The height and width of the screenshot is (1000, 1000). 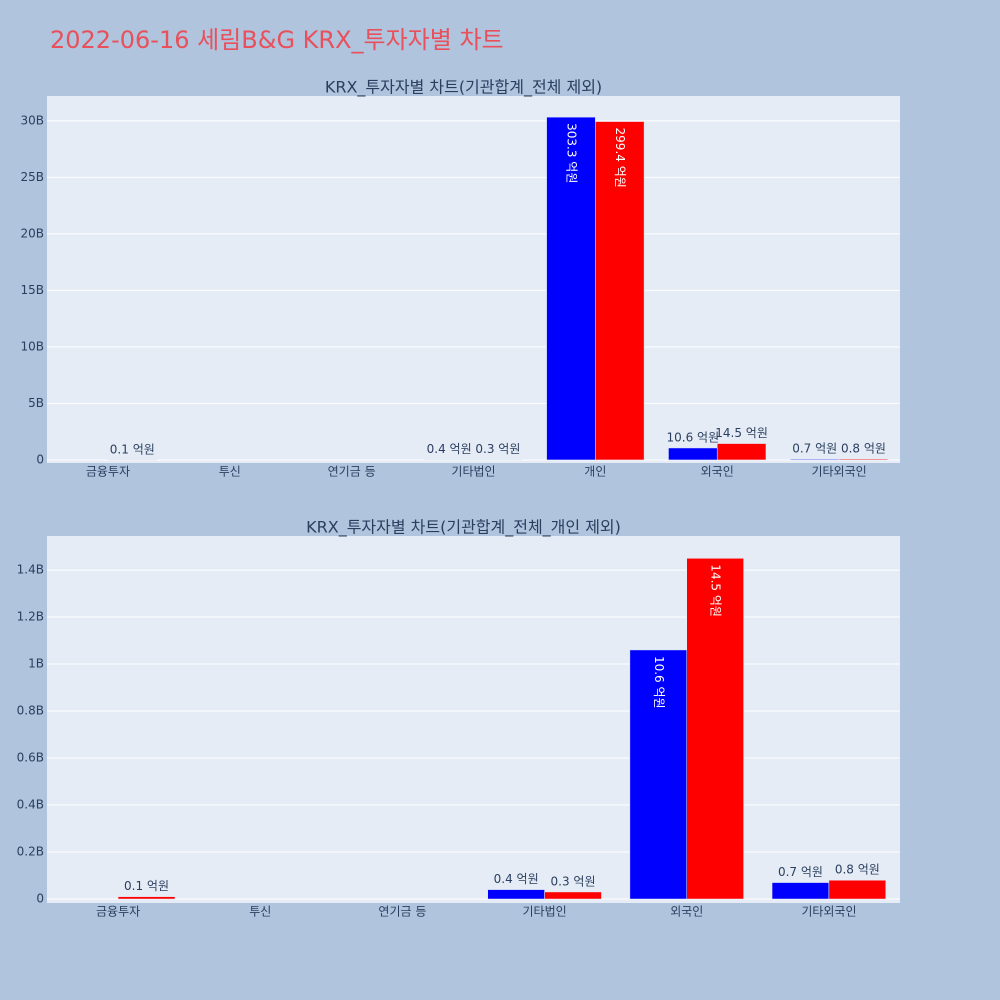 What do you see at coordinates (32, 120) in the screenshot?
I see `y-tick-label: 30B` at bounding box center [32, 120].